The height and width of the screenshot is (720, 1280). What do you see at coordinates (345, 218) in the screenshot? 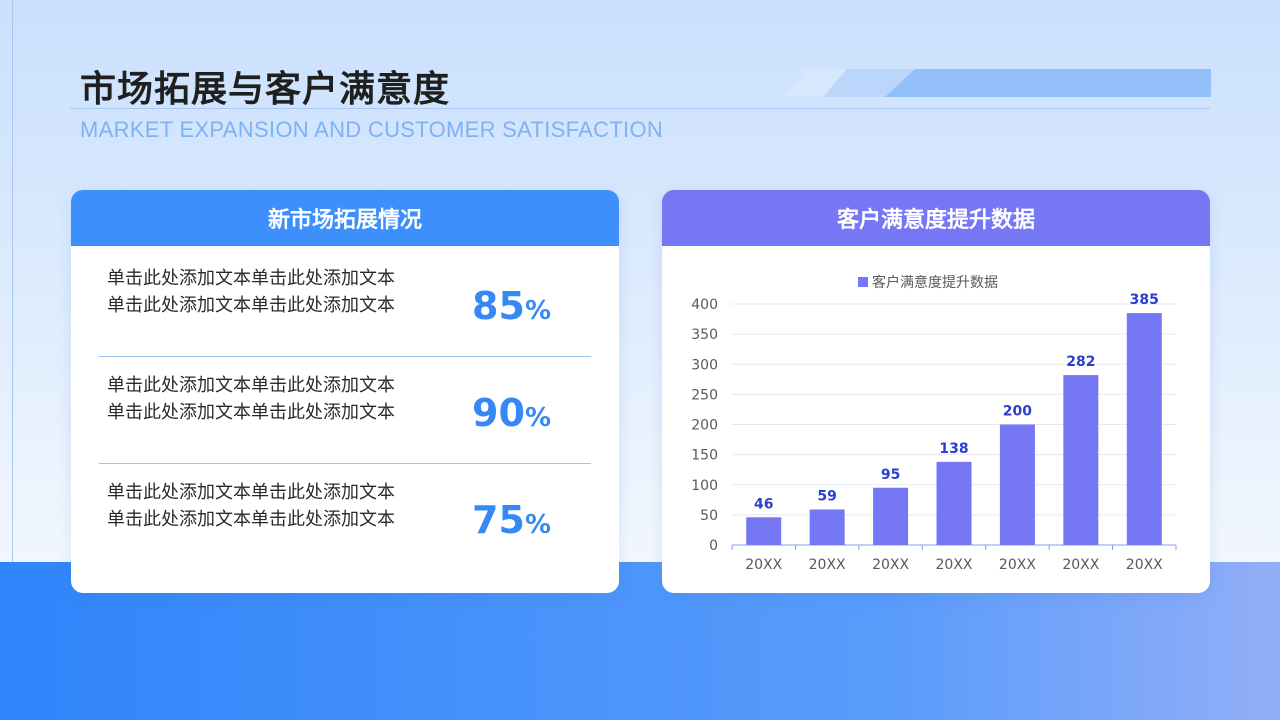
I see `market-expansion-header: 新市场拓展情况` at bounding box center [345, 218].